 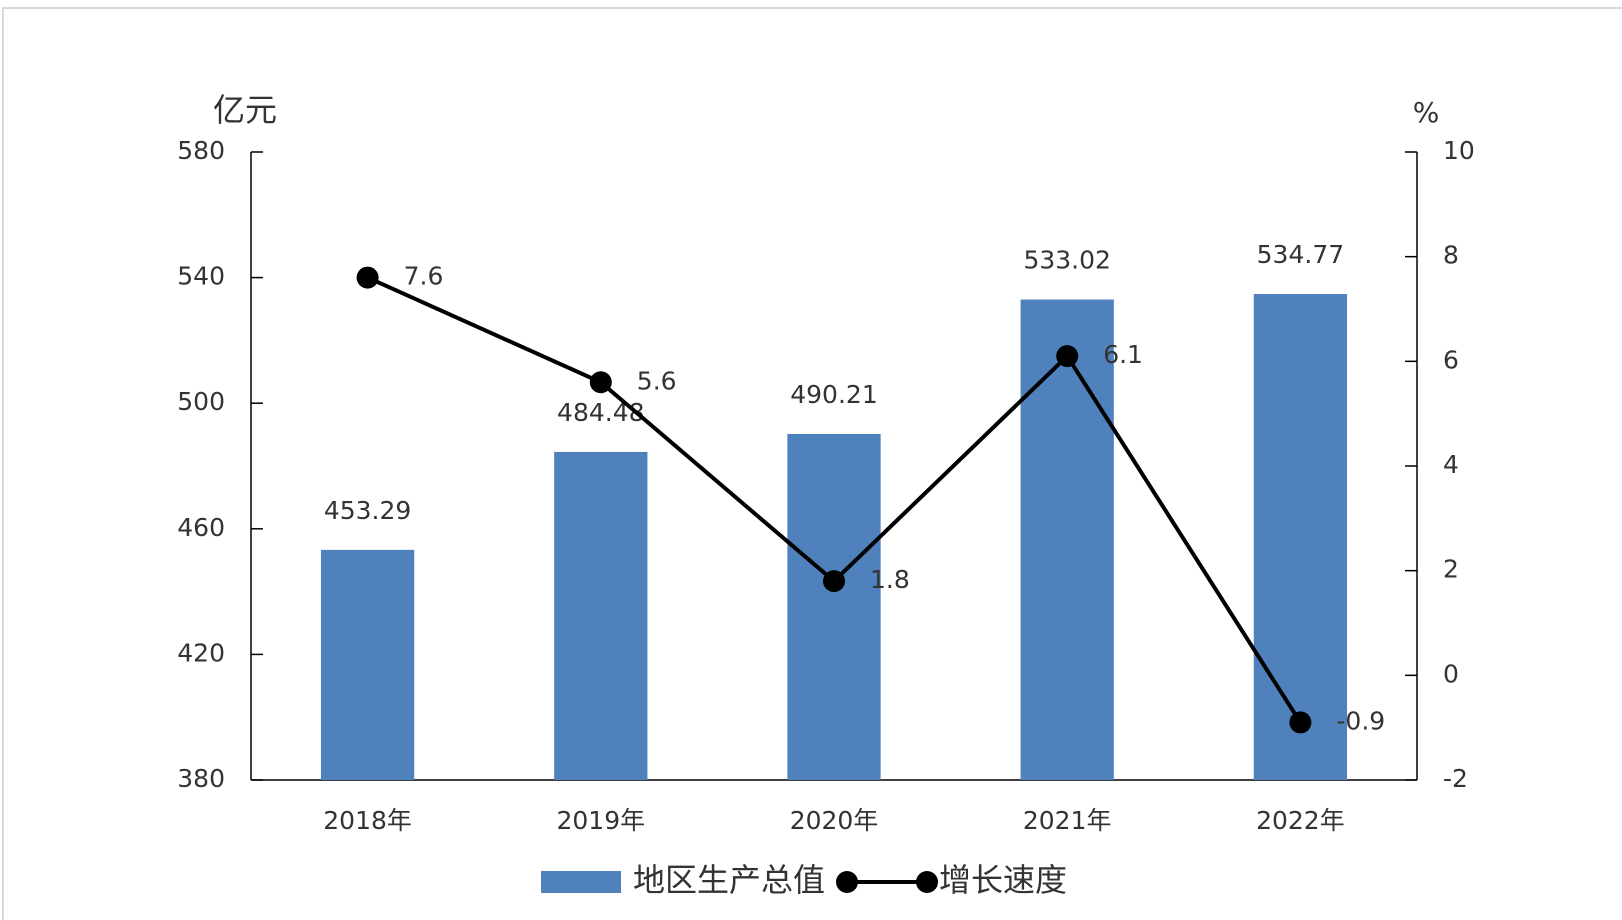 What do you see at coordinates (201, 276) in the screenshot?
I see `y-tick-label: 540` at bounding box center [201, 276].